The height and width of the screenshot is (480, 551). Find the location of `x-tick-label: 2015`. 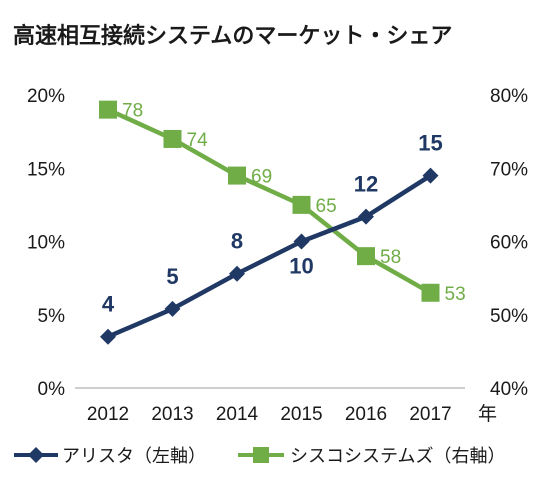

x-tick-label: 2015 is located at coordinates (301, 414).